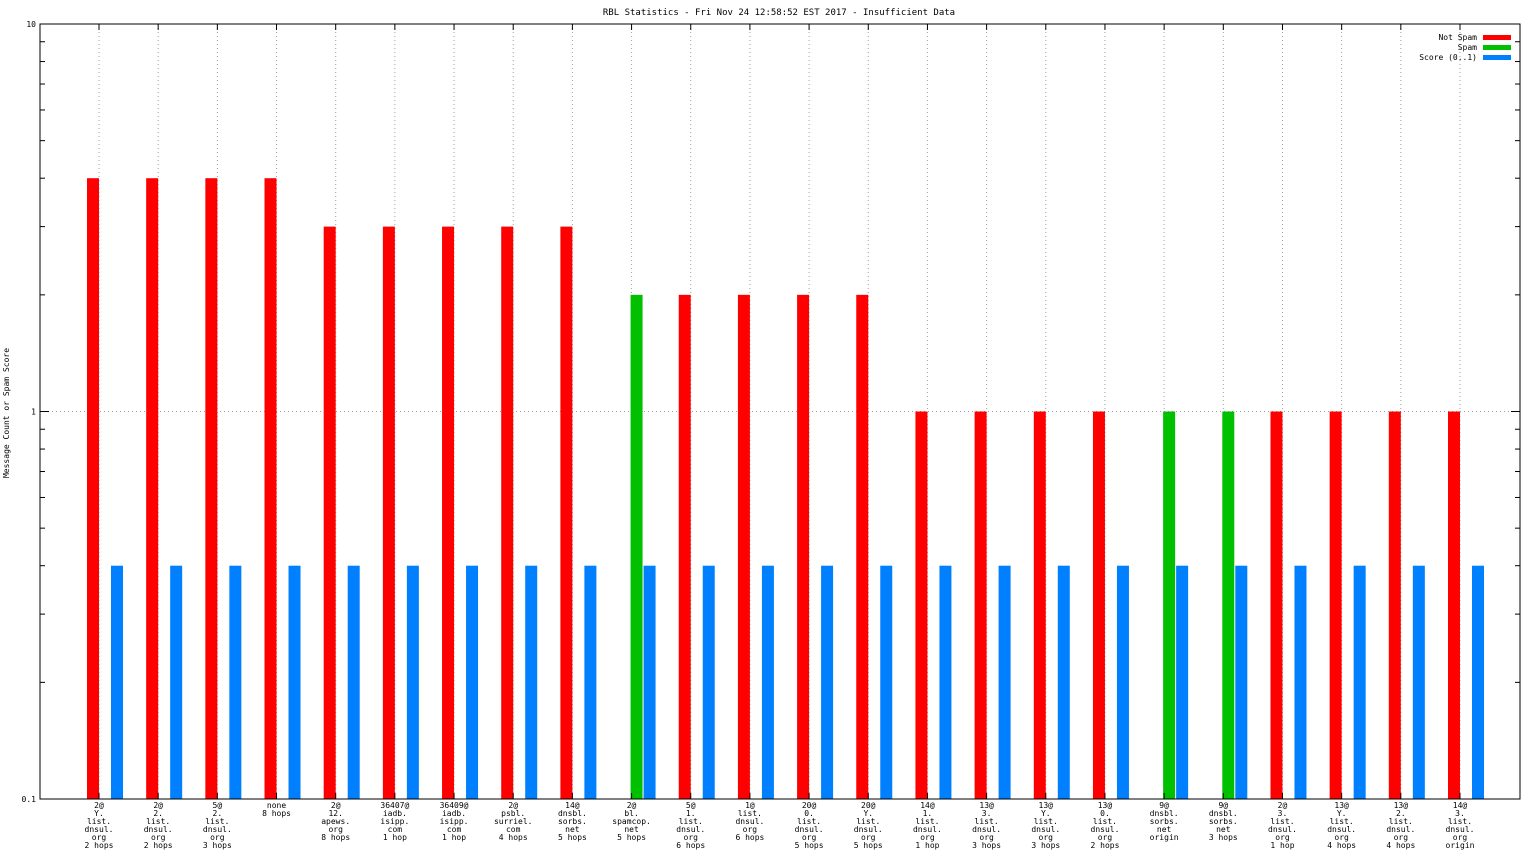 This screenshot has width=1536, height=864. Describe the element at coordinates (335, 837) in the screenshot. I see `x-tick-label: 8 hops` at that location.